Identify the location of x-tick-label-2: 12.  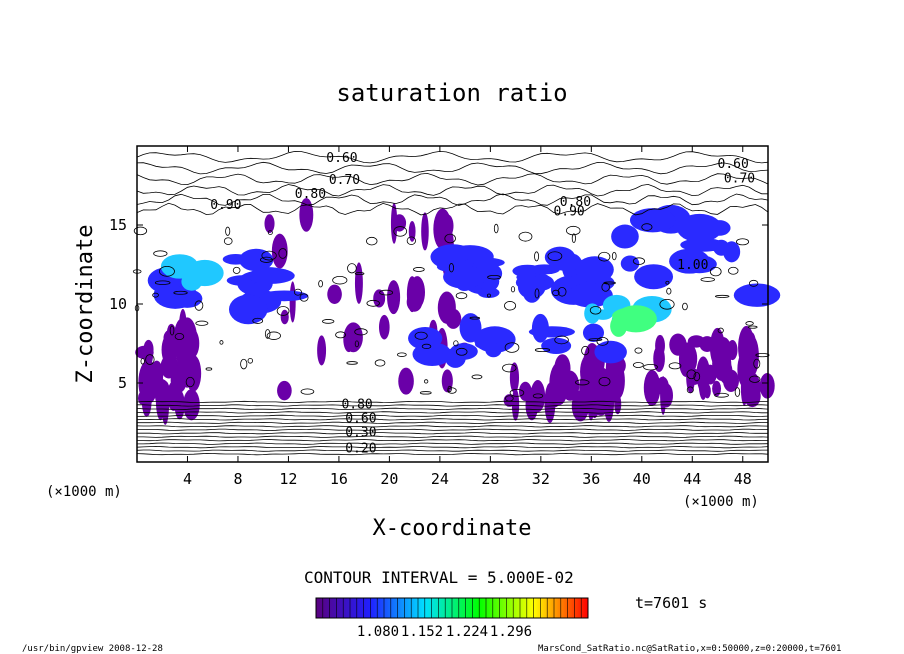
(288, 479).